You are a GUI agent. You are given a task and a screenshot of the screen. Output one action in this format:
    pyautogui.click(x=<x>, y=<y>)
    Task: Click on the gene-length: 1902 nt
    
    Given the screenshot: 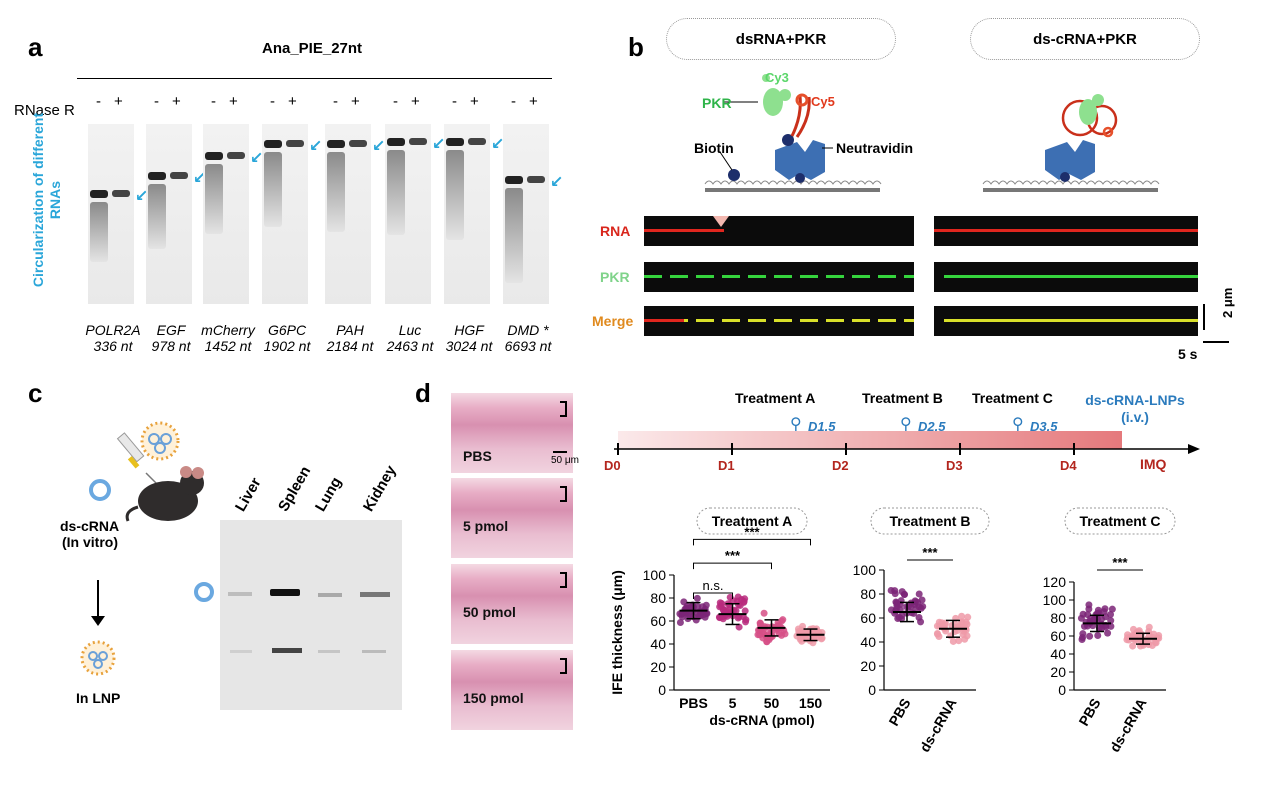 What is the action you would take?
    pyautogui.click(x=287, y=346)
    